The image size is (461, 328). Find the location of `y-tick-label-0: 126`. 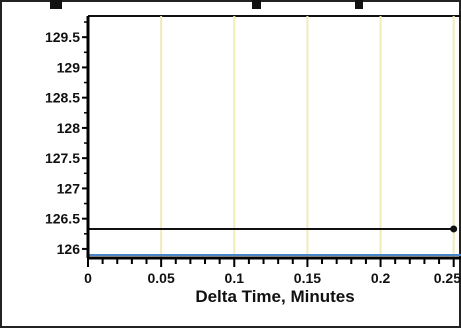

y-tick-label-0: 126 is located at coordinates (69, 249).